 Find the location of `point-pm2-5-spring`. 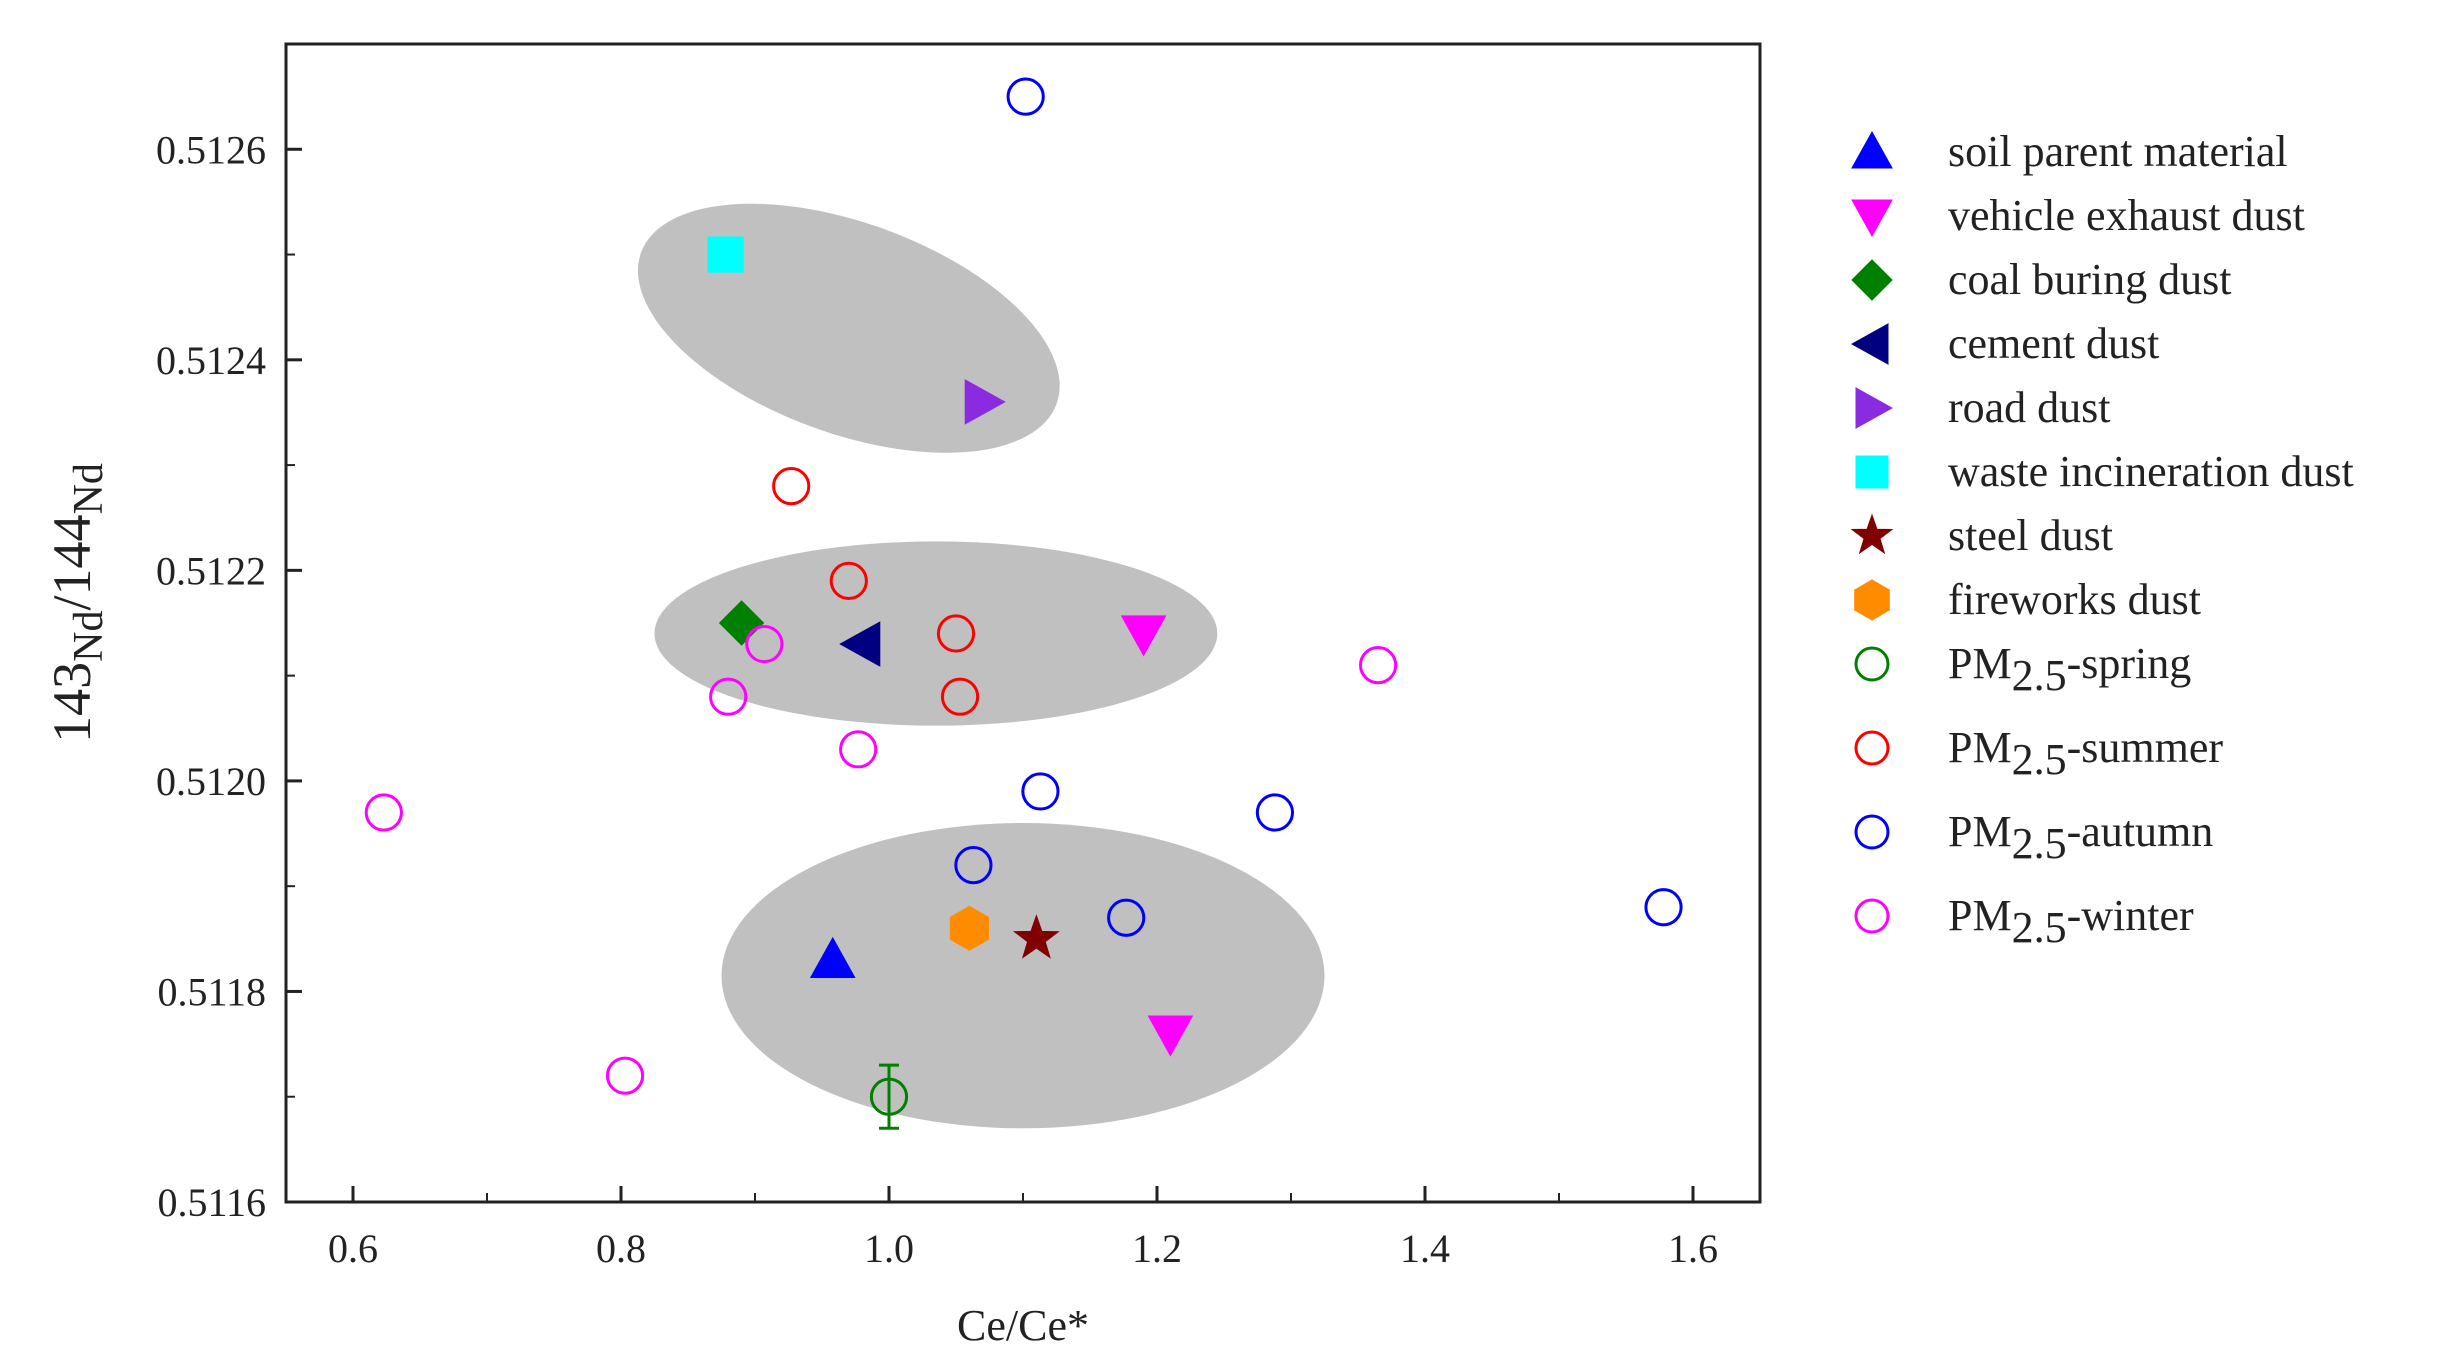

point-pm2-5-spring is located at coordinates (889, 1096).